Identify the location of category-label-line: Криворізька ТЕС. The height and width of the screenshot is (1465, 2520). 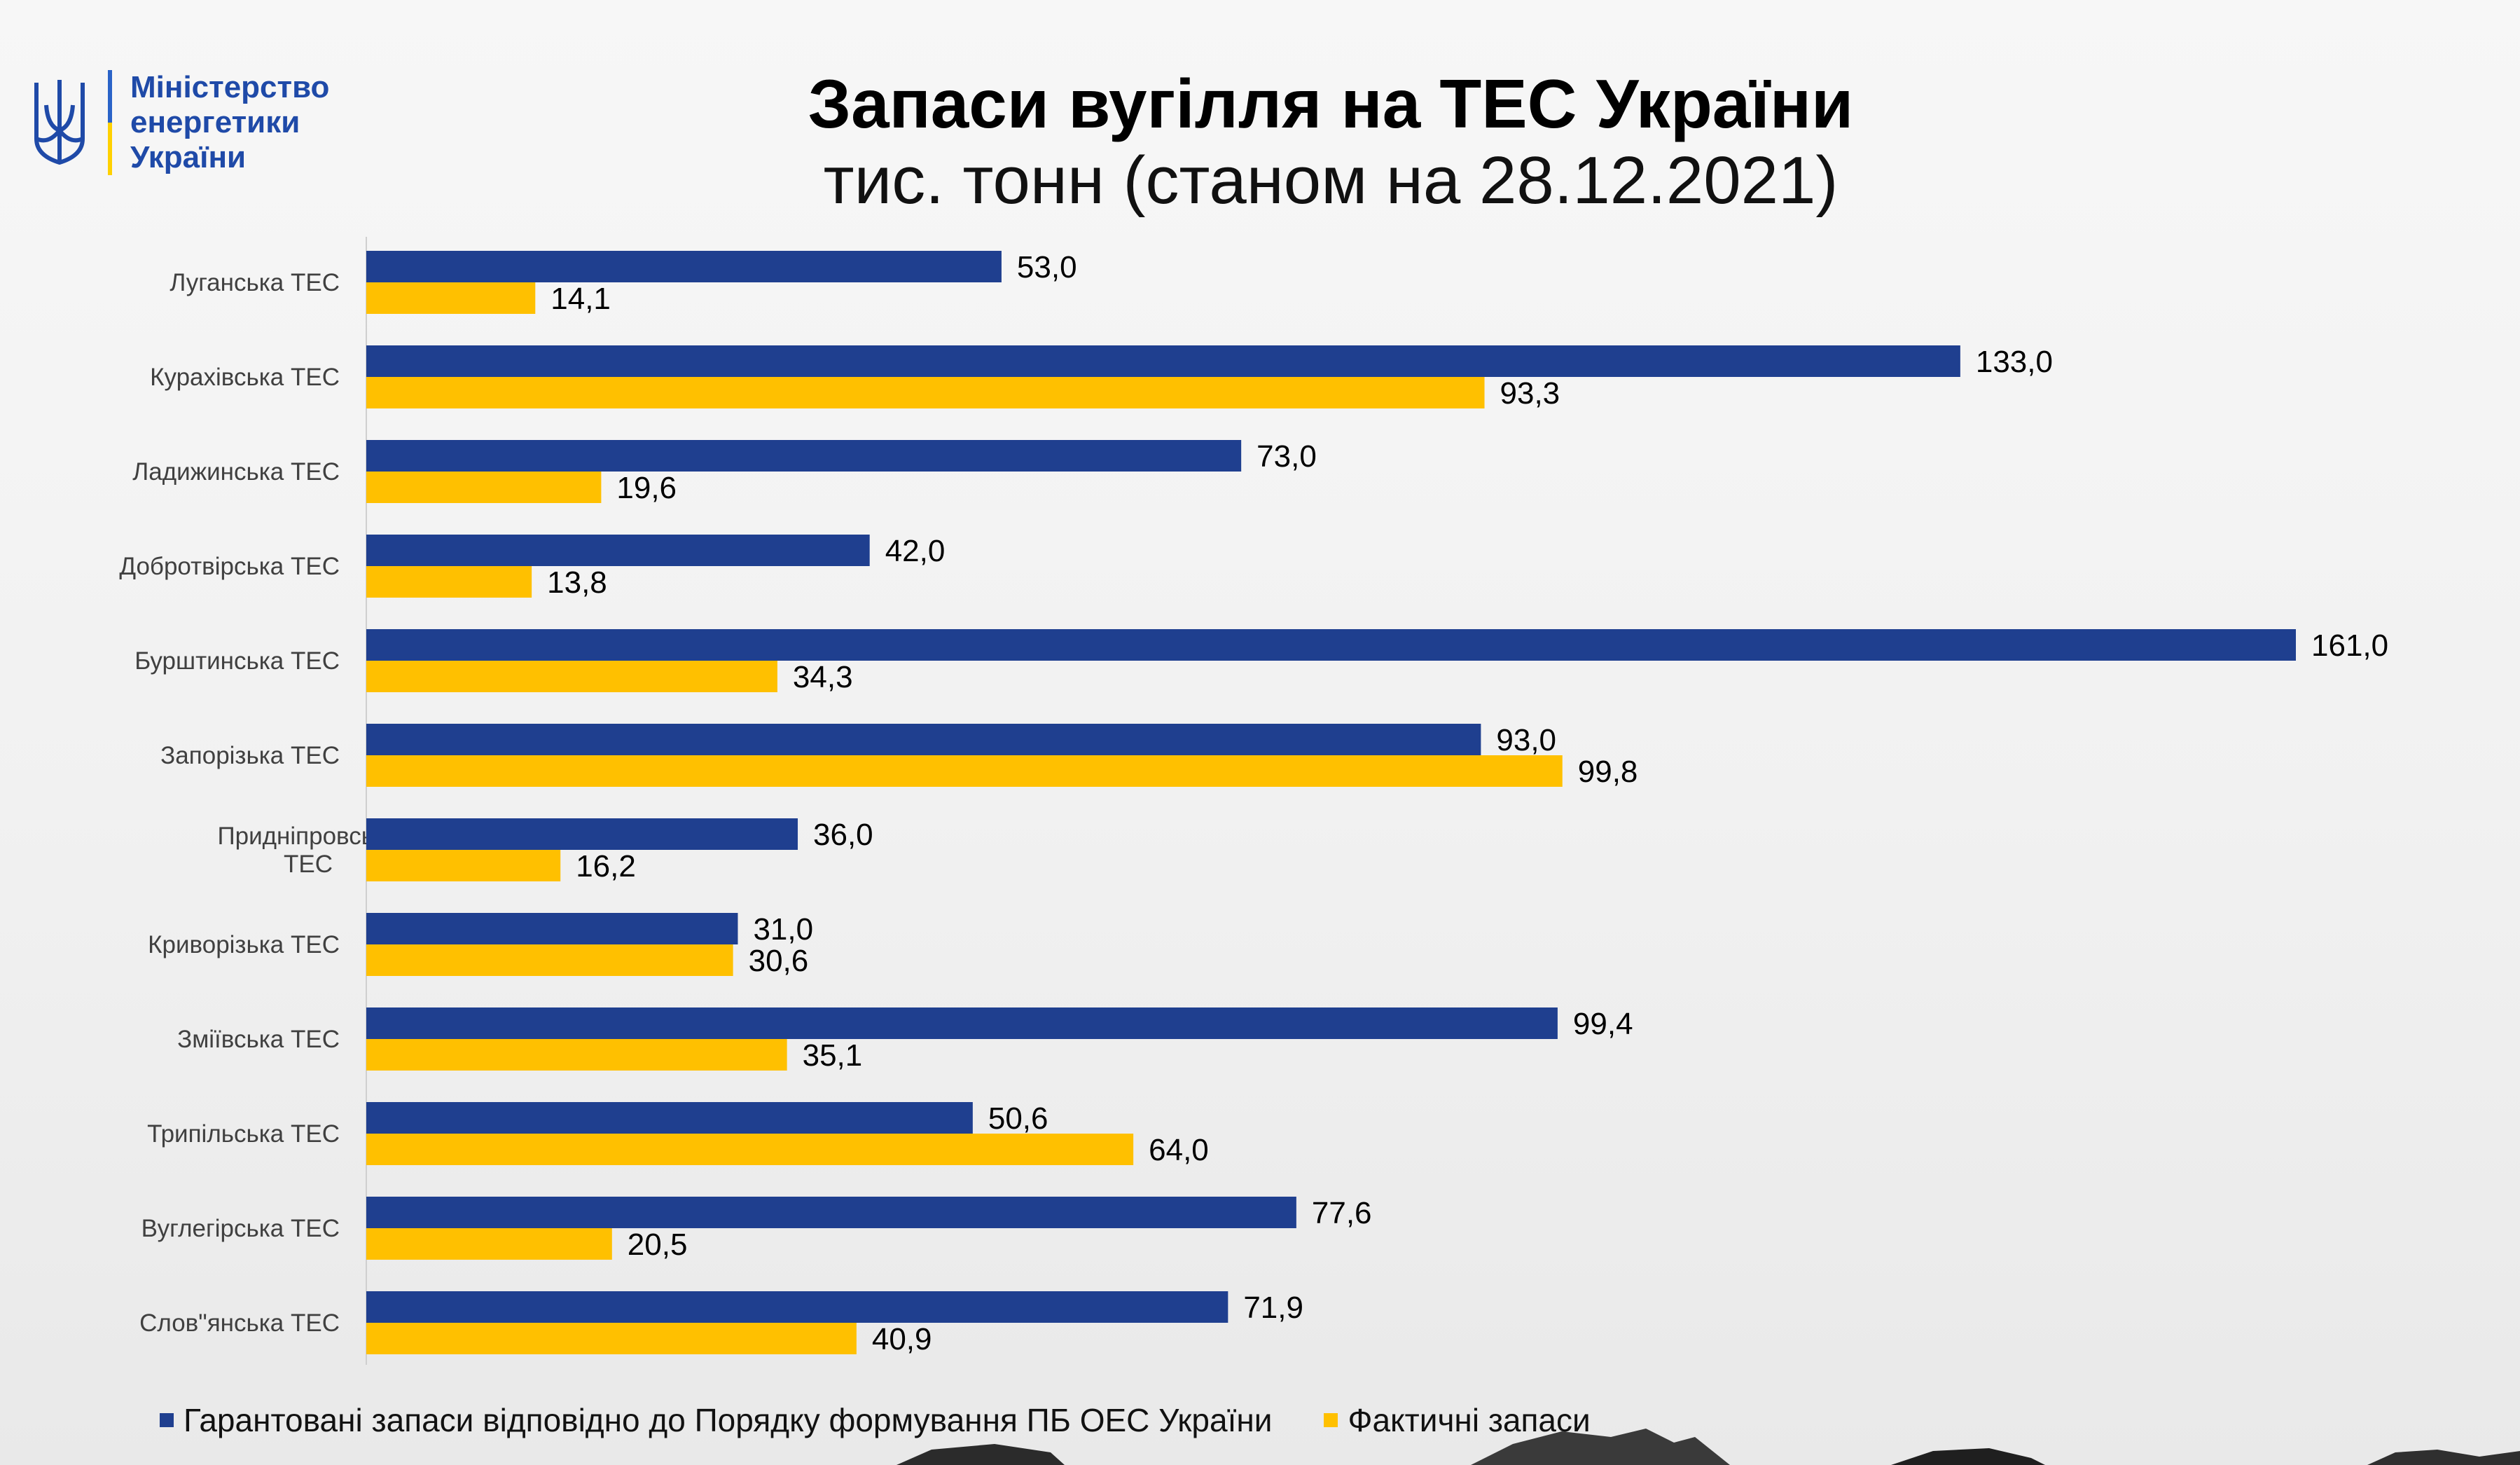
(244, 944).